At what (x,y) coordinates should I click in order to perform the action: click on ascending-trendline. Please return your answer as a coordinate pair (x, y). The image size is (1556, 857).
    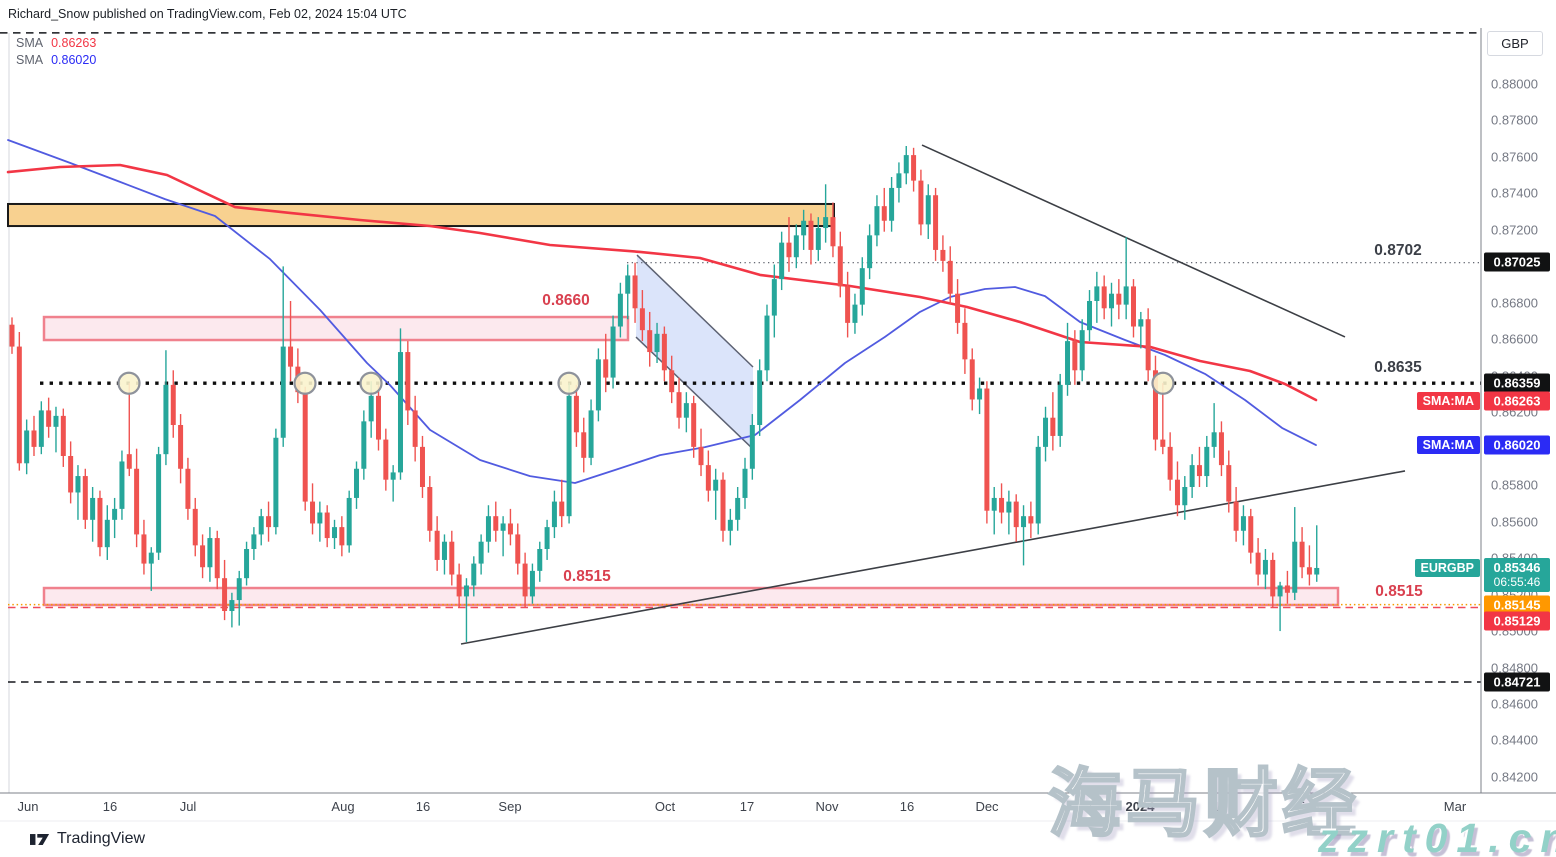
    Looking at the image, I should click on (933, 557).